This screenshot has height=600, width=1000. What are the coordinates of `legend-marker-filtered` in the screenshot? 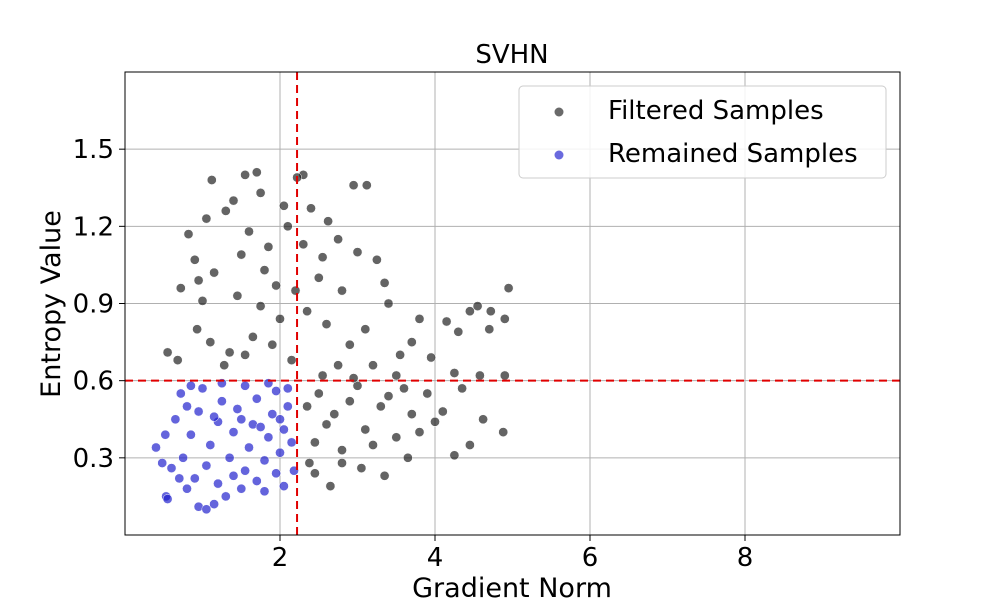 It's located at (559, 112).